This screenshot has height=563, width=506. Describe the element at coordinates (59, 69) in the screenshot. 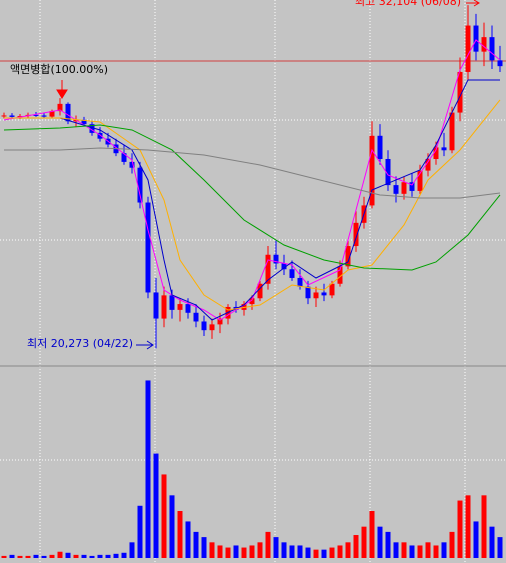

I see `split-annotation: 액면병합(100.00%)` at that location.